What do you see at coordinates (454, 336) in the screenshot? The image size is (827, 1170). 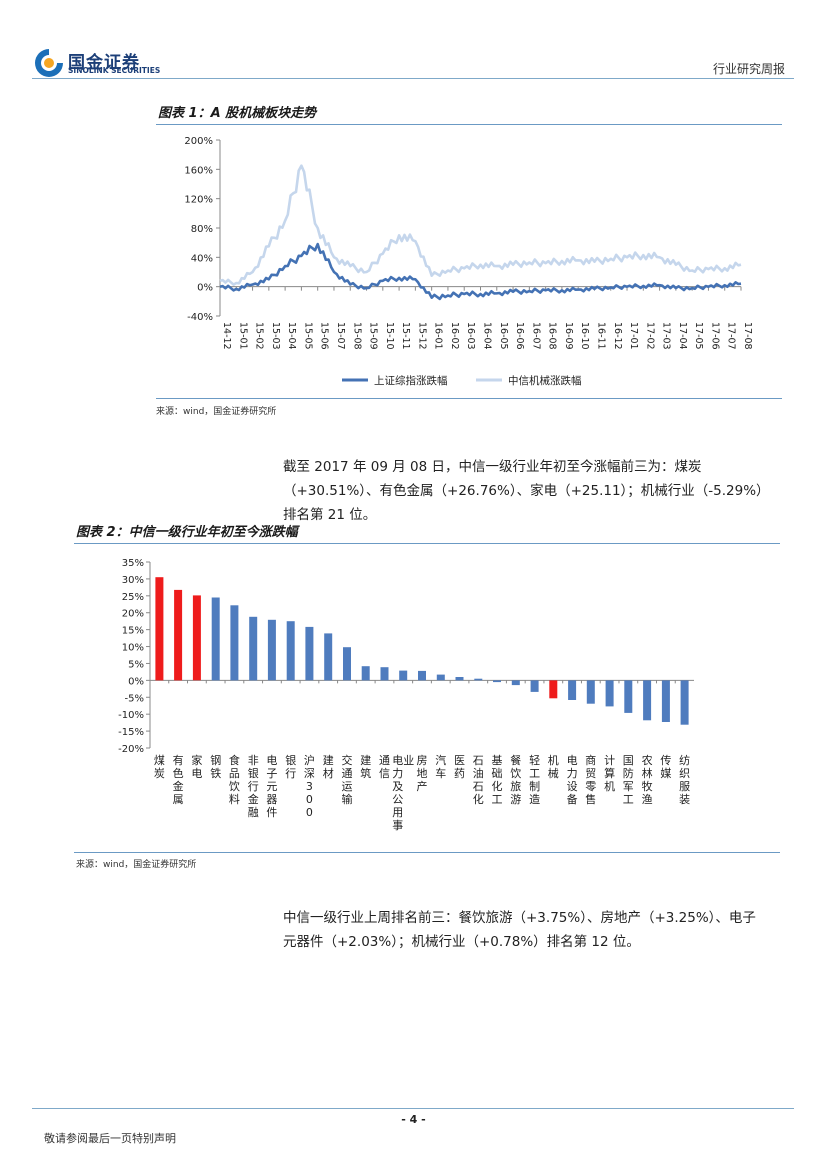 I see `x-tick-label: 16-02` at bounding box center [454, 336].